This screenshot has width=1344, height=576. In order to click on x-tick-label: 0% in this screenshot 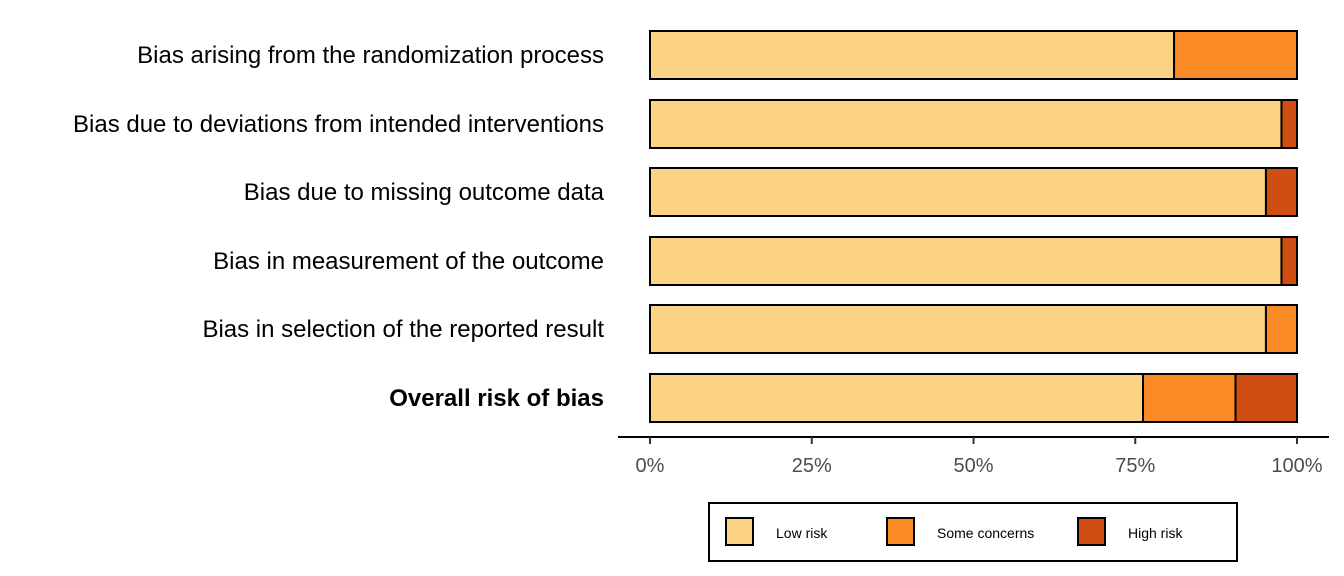, I will do `click(650, 466)`.